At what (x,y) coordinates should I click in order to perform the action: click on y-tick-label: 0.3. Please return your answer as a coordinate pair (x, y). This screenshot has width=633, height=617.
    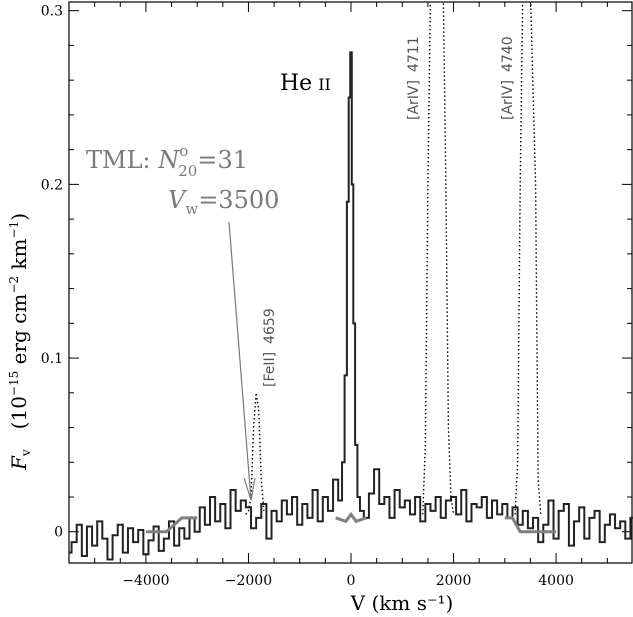
    Looking at the image, I should click on (52, 12).